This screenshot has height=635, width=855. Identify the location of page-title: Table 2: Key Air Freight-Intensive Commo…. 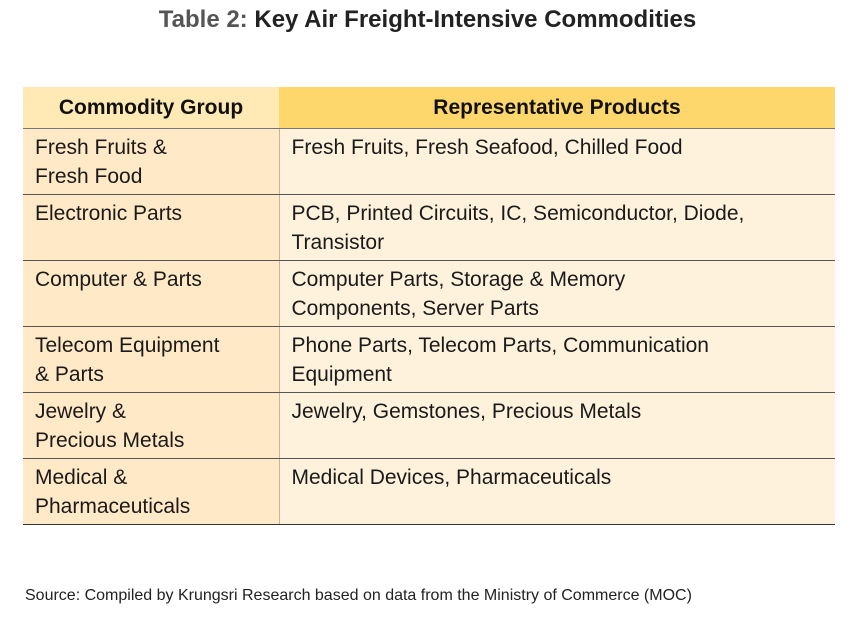
(427, 20).